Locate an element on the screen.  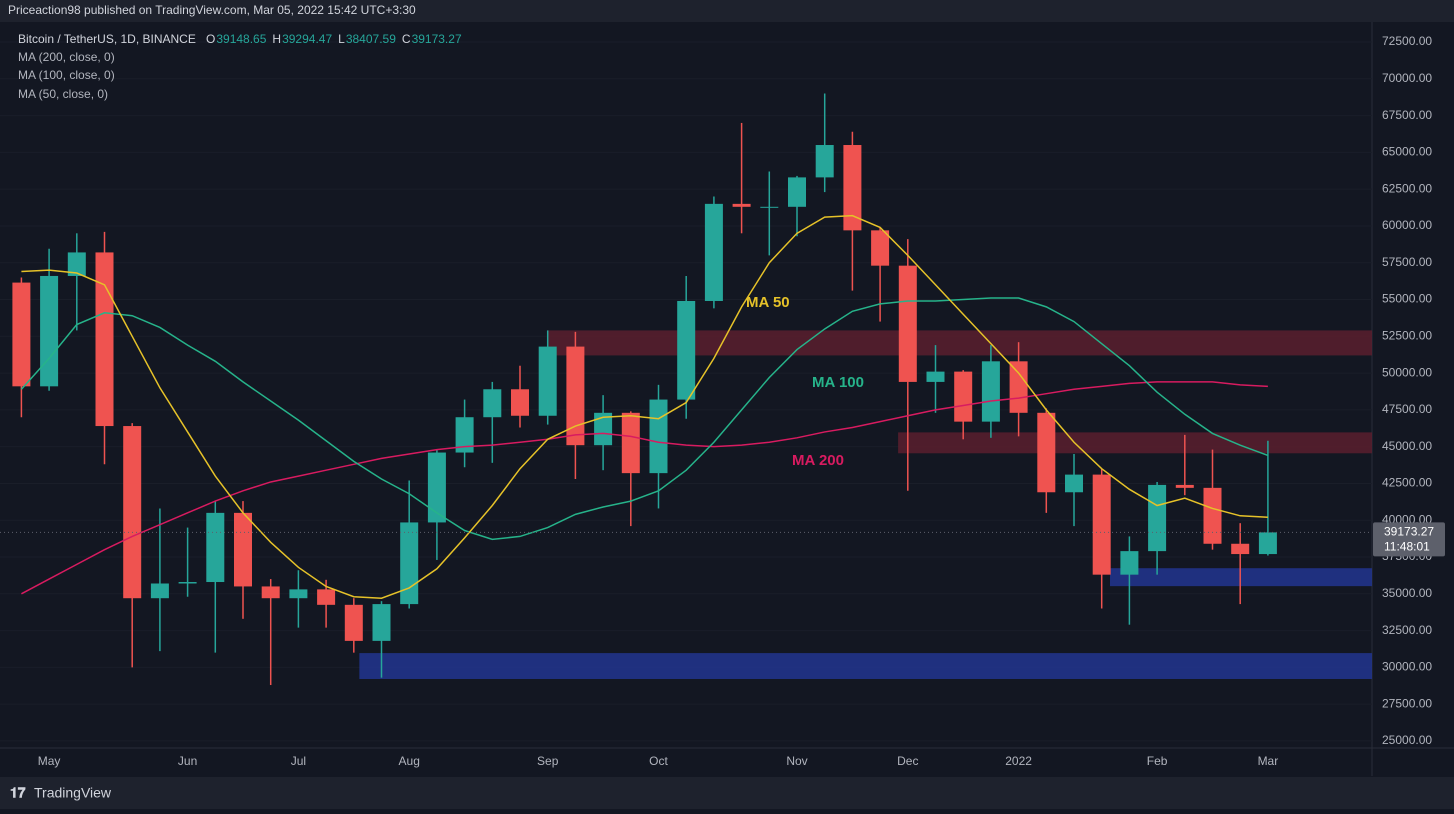
ohlc-letter: H is located at coordinates (276, 39).